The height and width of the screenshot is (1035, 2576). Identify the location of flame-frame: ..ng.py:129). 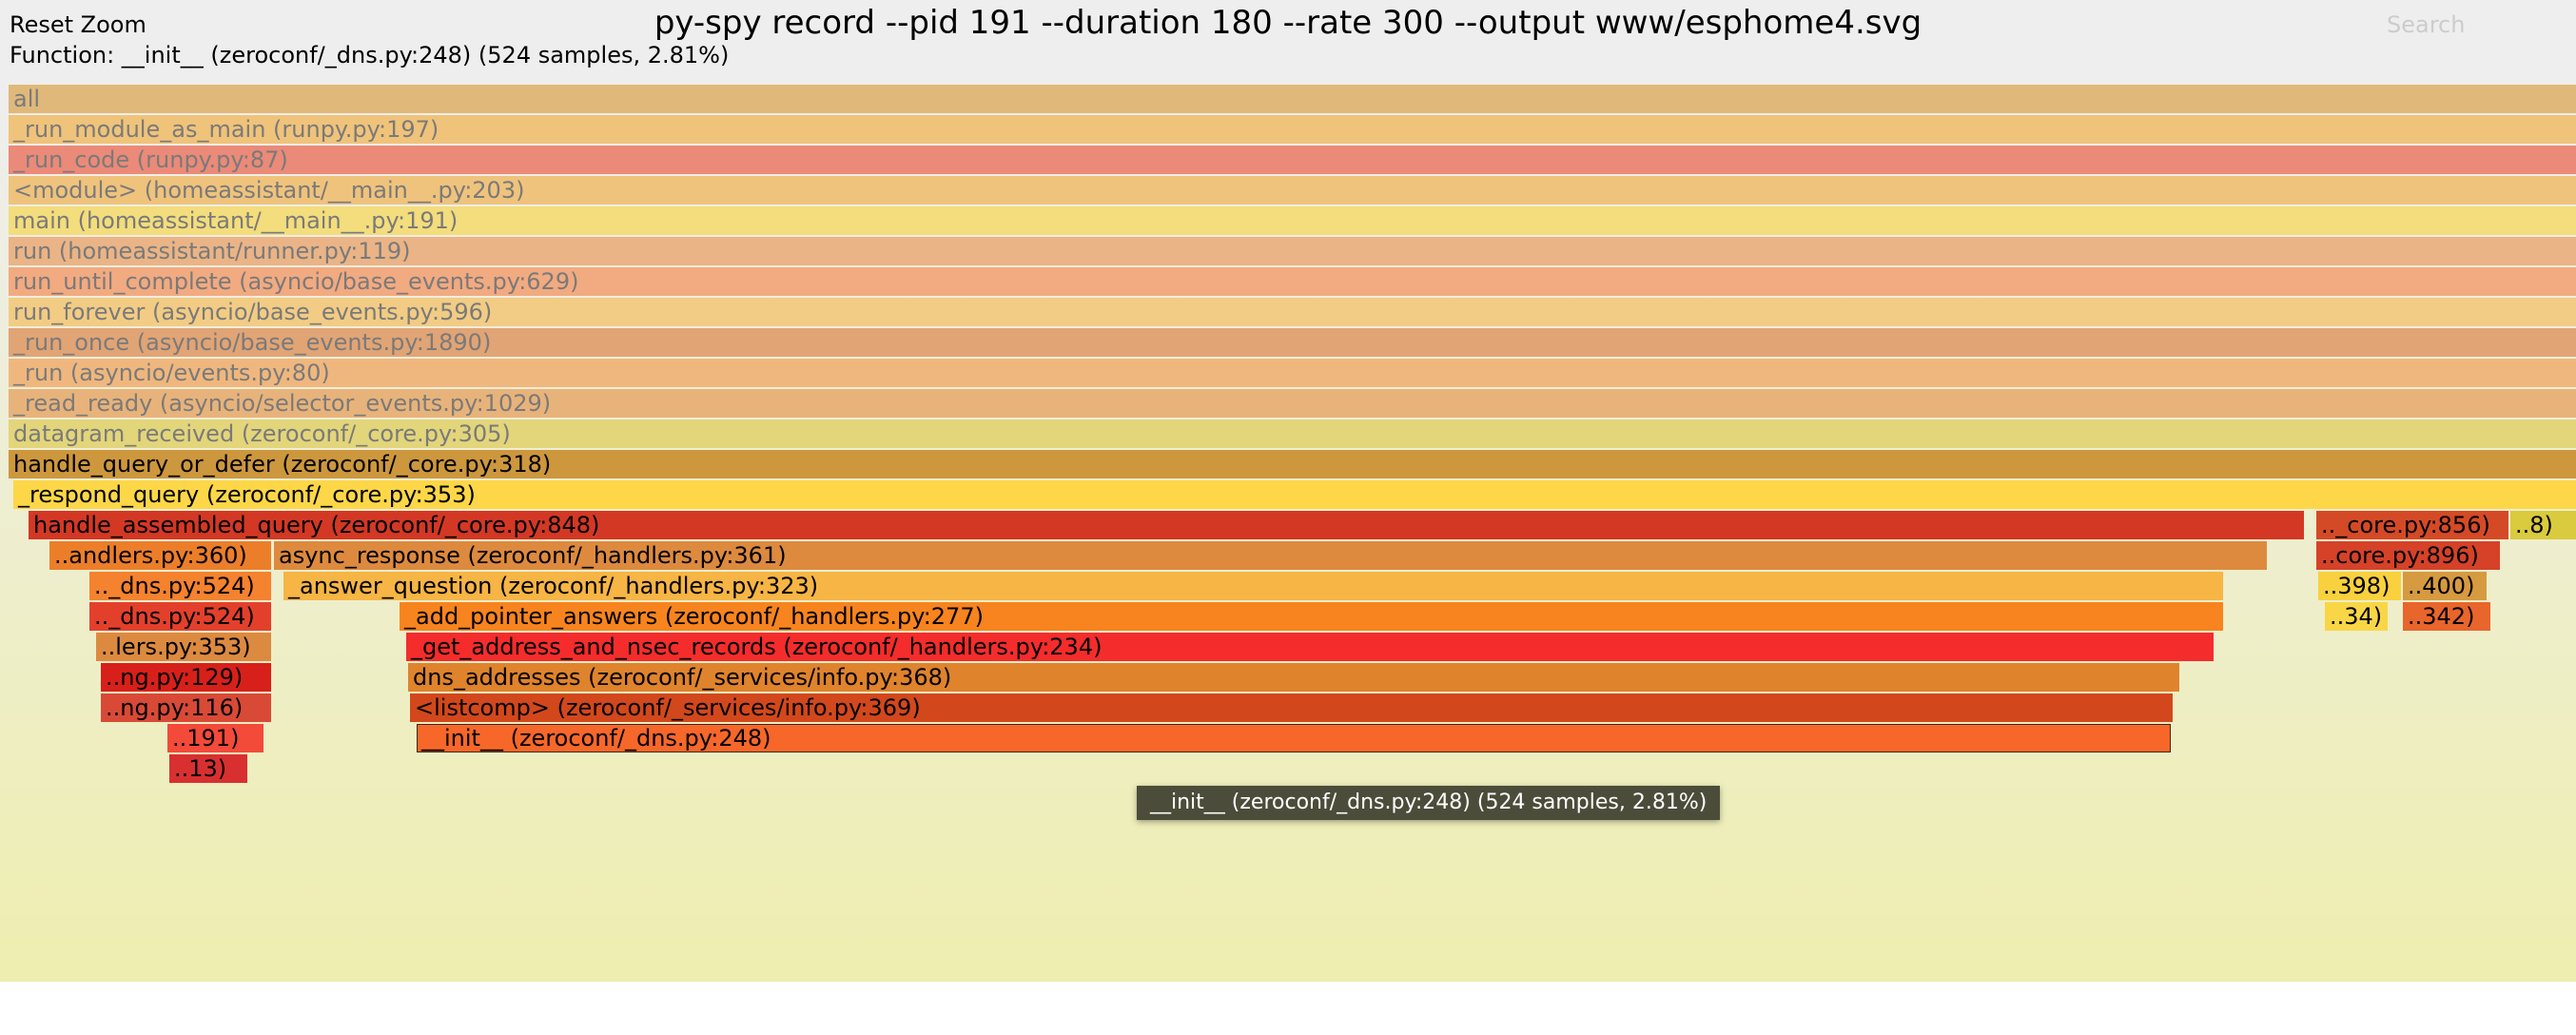
(186, 678).